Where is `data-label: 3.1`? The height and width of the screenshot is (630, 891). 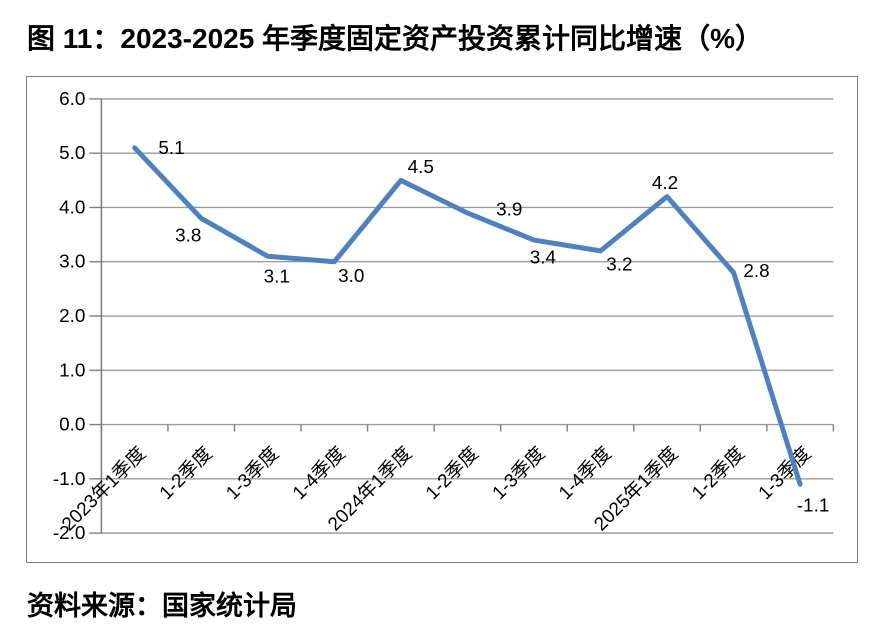
data-label: 3.1 is located at coordinates (277, 277).